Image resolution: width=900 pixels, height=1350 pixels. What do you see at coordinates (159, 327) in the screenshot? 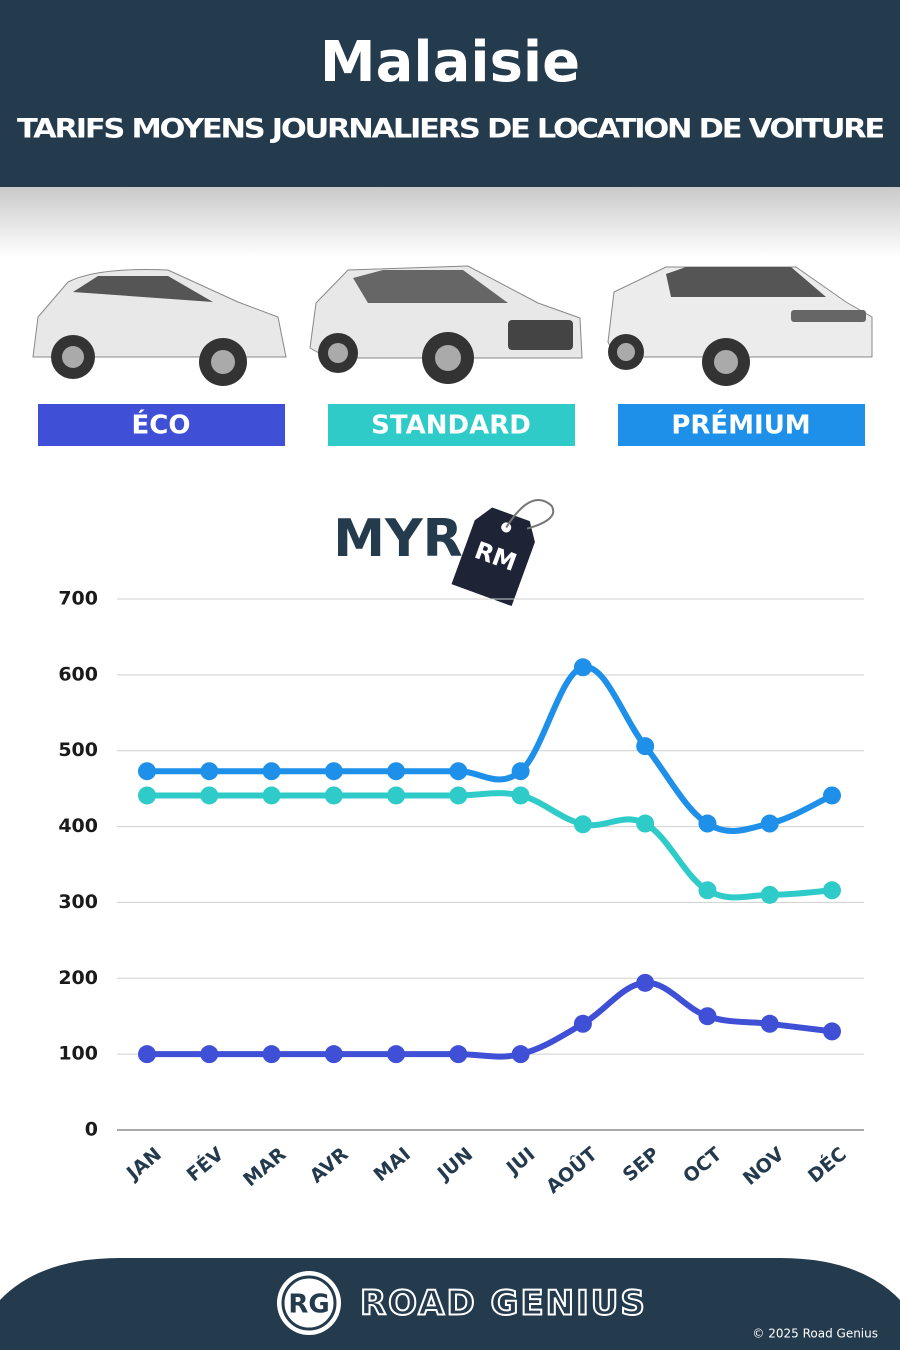
I see `car-eco` at bounding box center [159, 327].